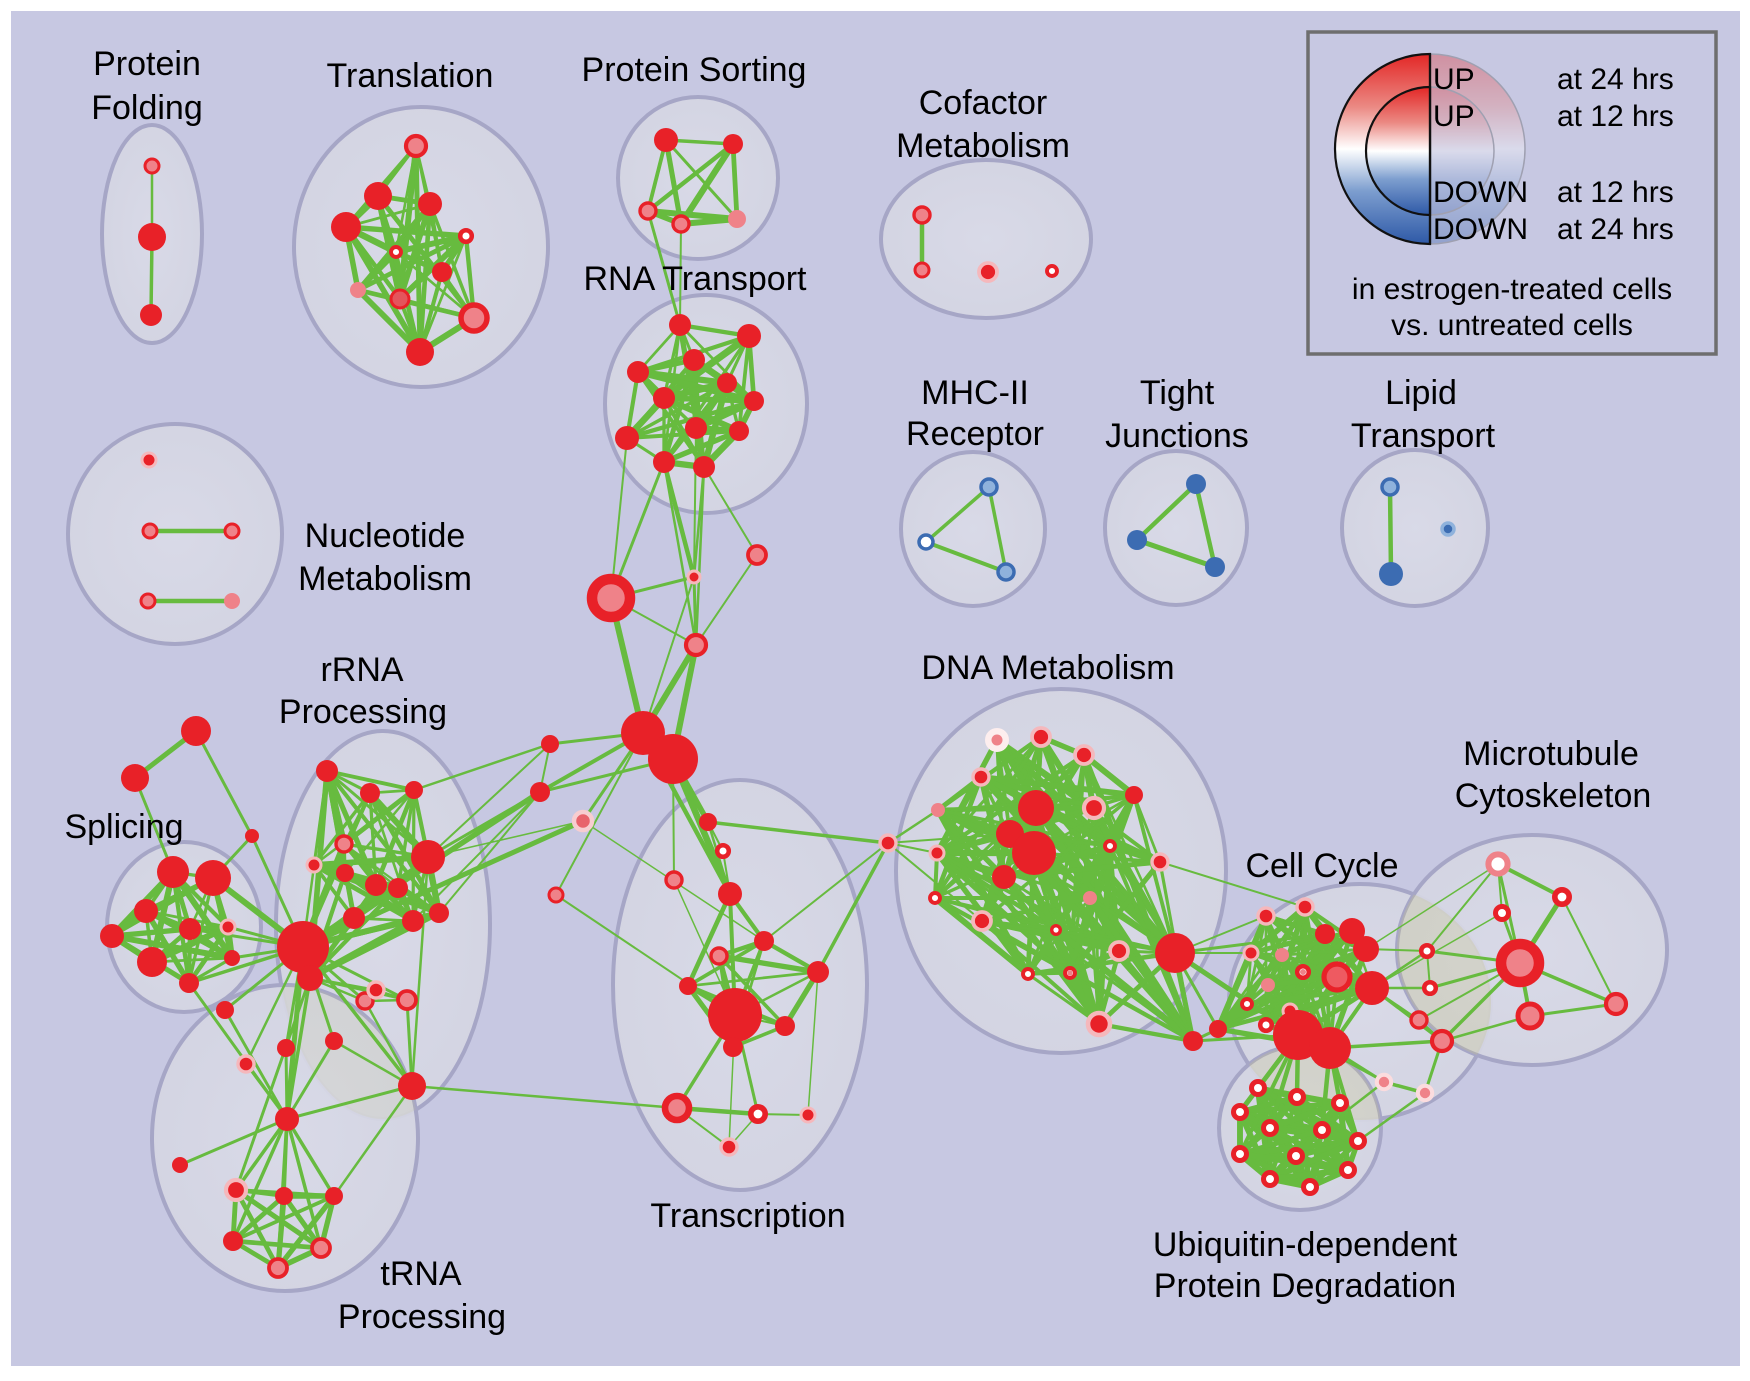 The height and width of the screenshot is (1381, 1750). What do you see at coordinates (747, 1216) in the screenshot?
I see `svg-text: Transcription` at bounding box center [747, 1216].